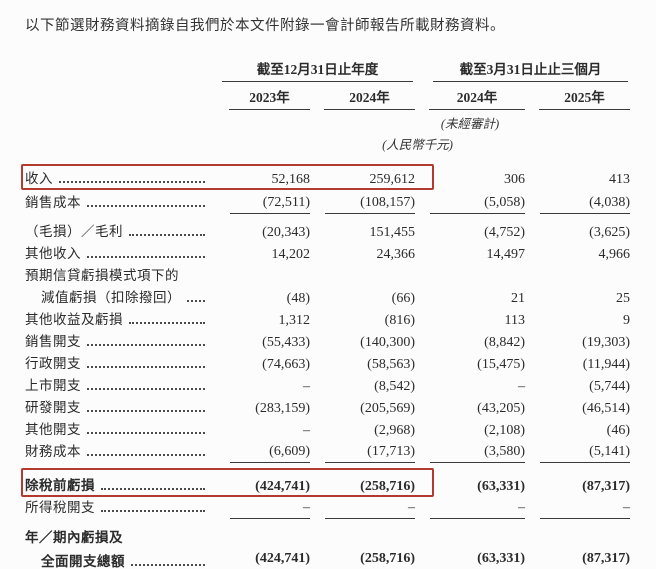 The image size is (656, 569). What do you see at coordinates (396, 254) in the screenshot?
I see `cell-value: 24,366` at bounding box center [396, 254].